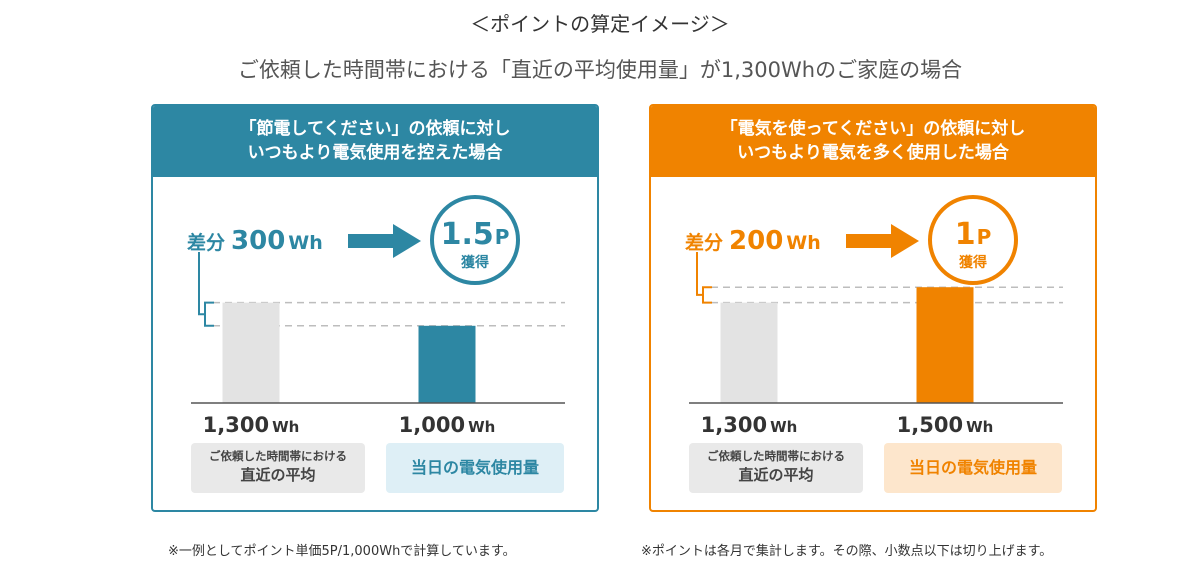 The image size is (1200, 575). What do you see at coordinates (600, 24) in the screenshot?
I see `page-title: ＜ポイントの算定イメージ＞` at bounding box center [600, 24].